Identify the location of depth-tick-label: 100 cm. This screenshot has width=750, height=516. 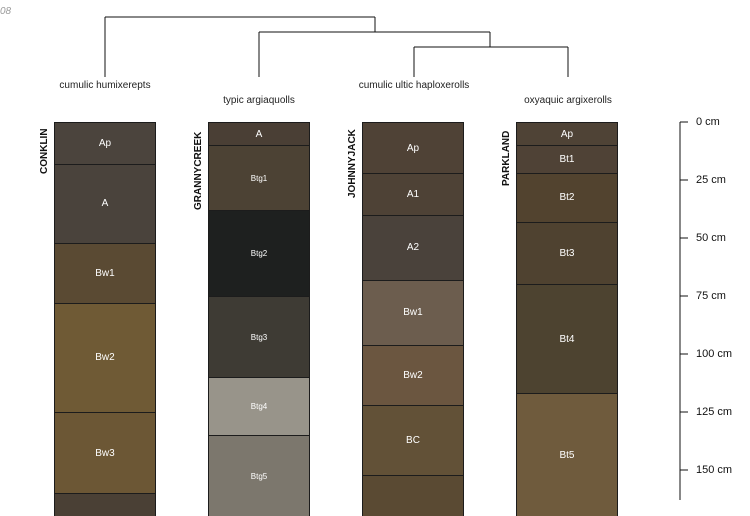
(714, 354).